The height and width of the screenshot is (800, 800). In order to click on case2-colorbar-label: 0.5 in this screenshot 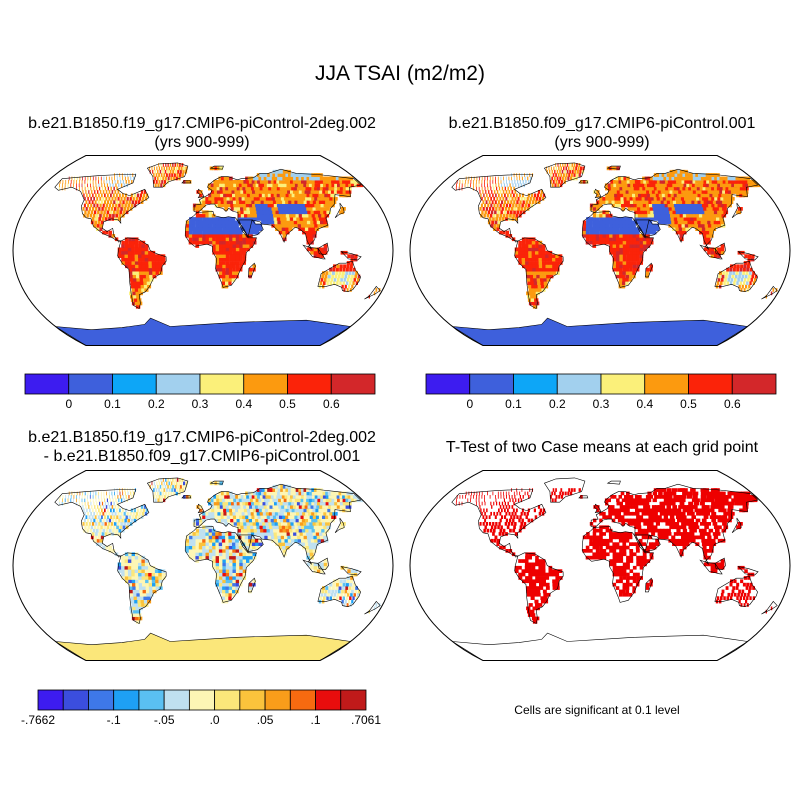, I will do `click(688, 404)`.